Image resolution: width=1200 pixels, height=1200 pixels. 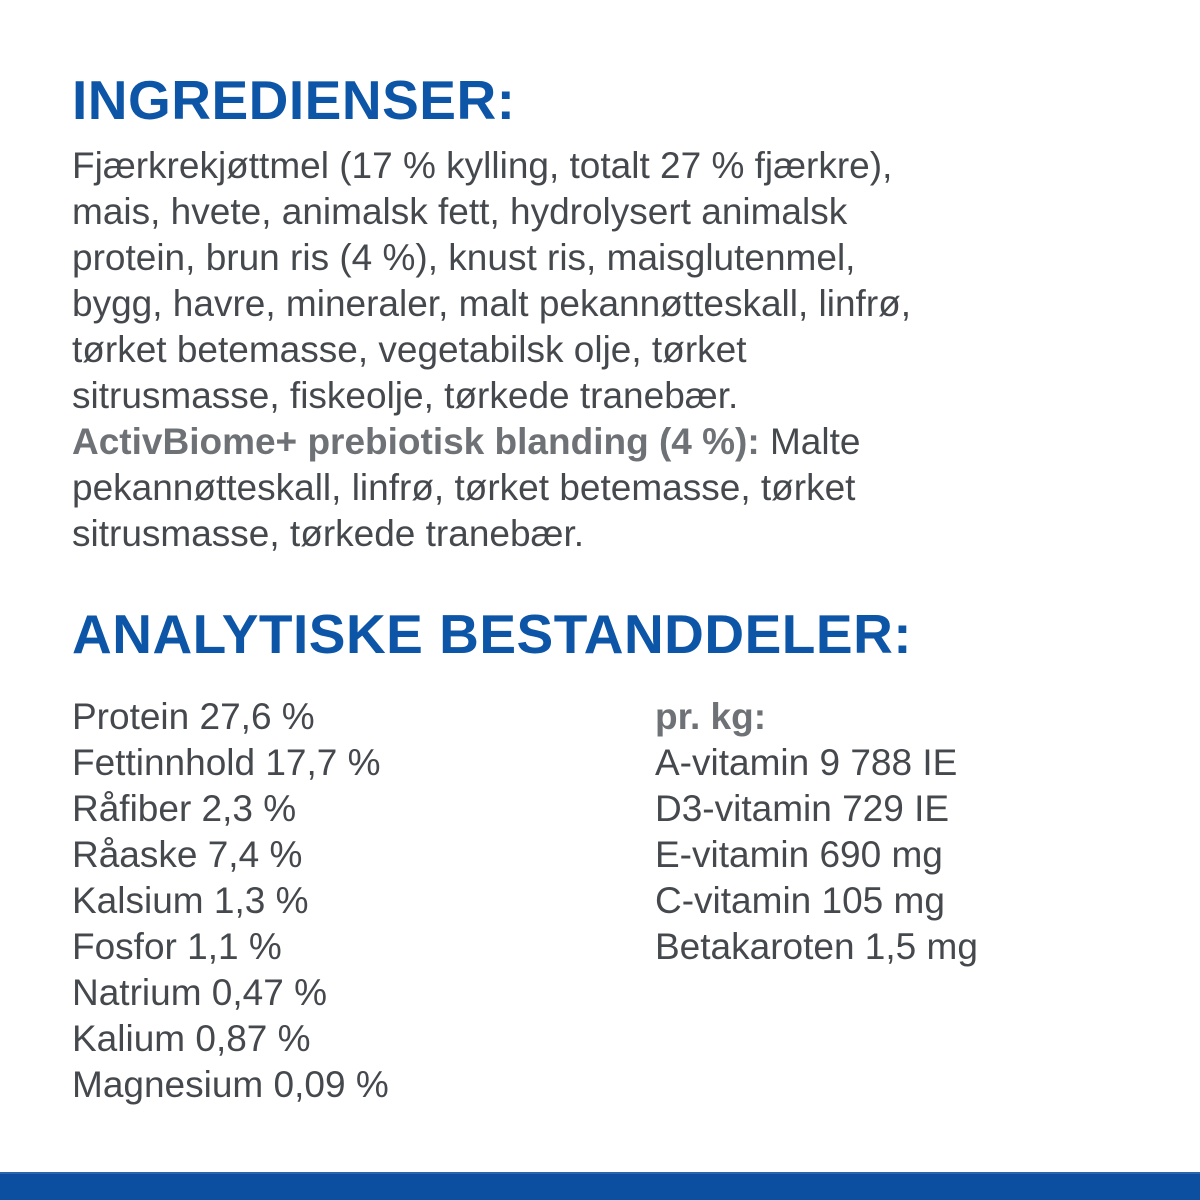 What do you see at coordinates (711, 716) in the screenshot?
I see `per-kg-header: pr. kg:` at bounding box center [711, 716].